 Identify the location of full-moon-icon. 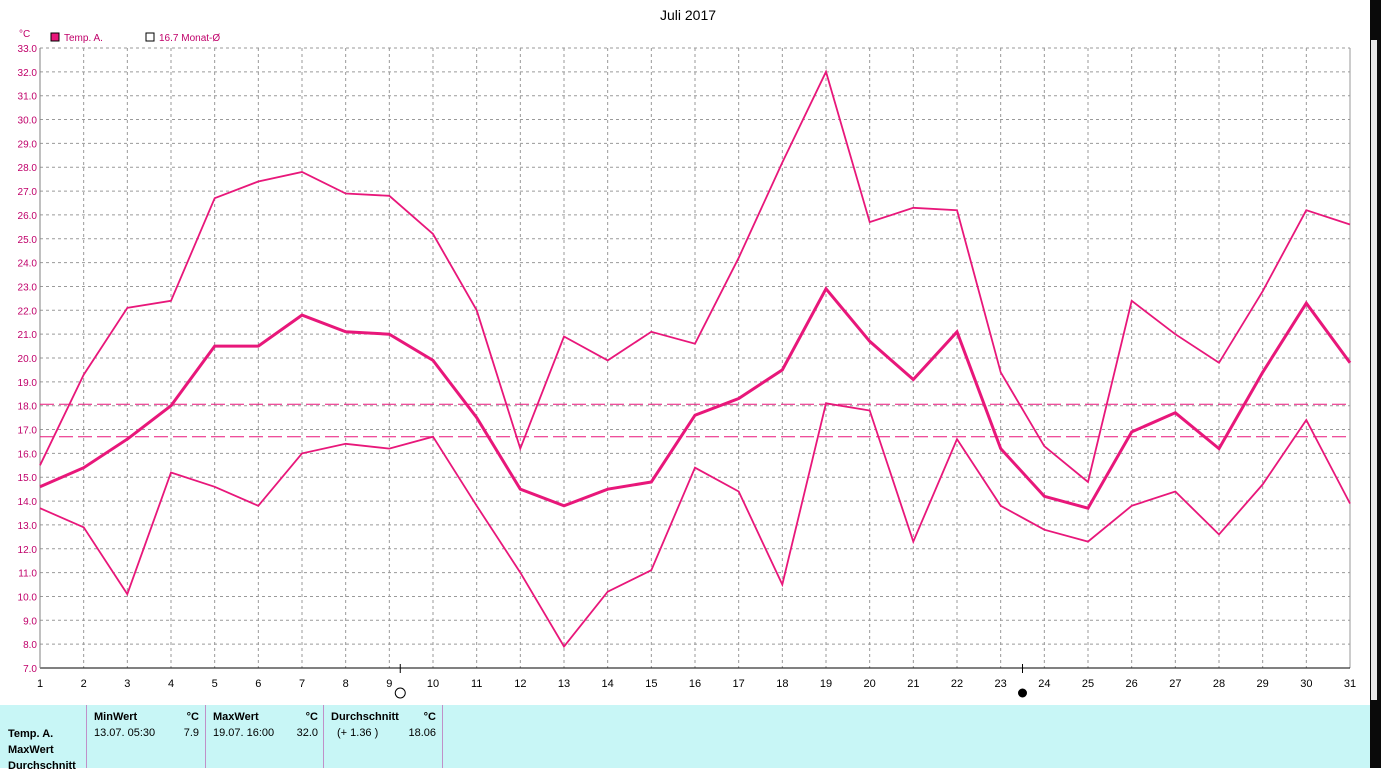
(400, 693).